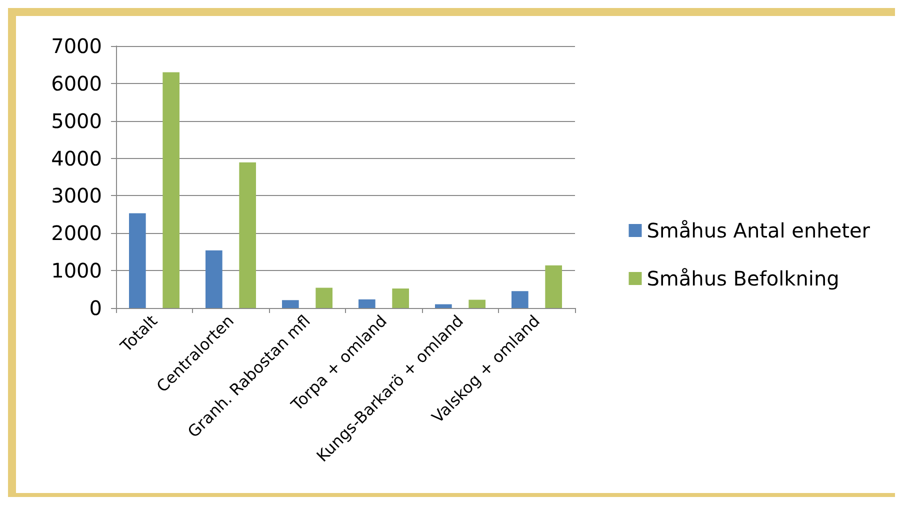  Describe the element at coordinates (76, 233) in the screenshot. I see `y-tick-label: 2000` at that location.